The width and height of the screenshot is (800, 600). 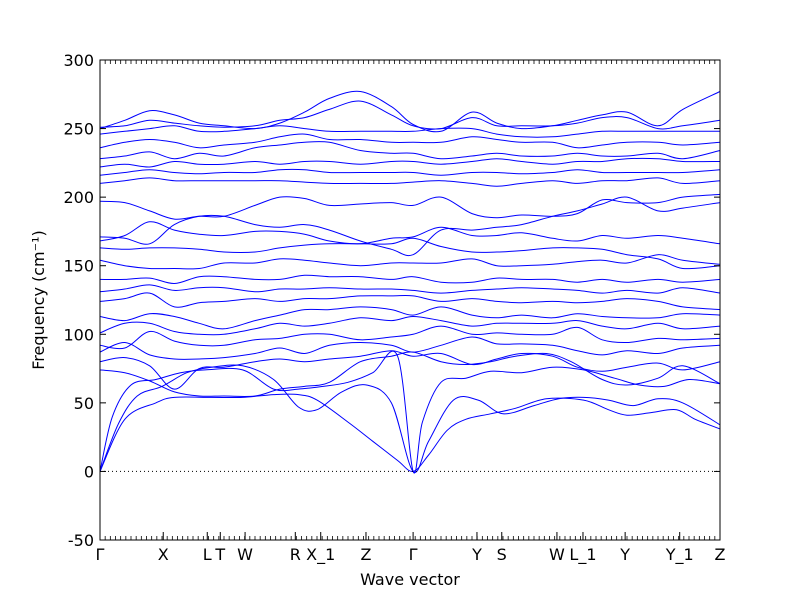 I want to click on y-tick-label-1: 0, so click(x=89, y=471).